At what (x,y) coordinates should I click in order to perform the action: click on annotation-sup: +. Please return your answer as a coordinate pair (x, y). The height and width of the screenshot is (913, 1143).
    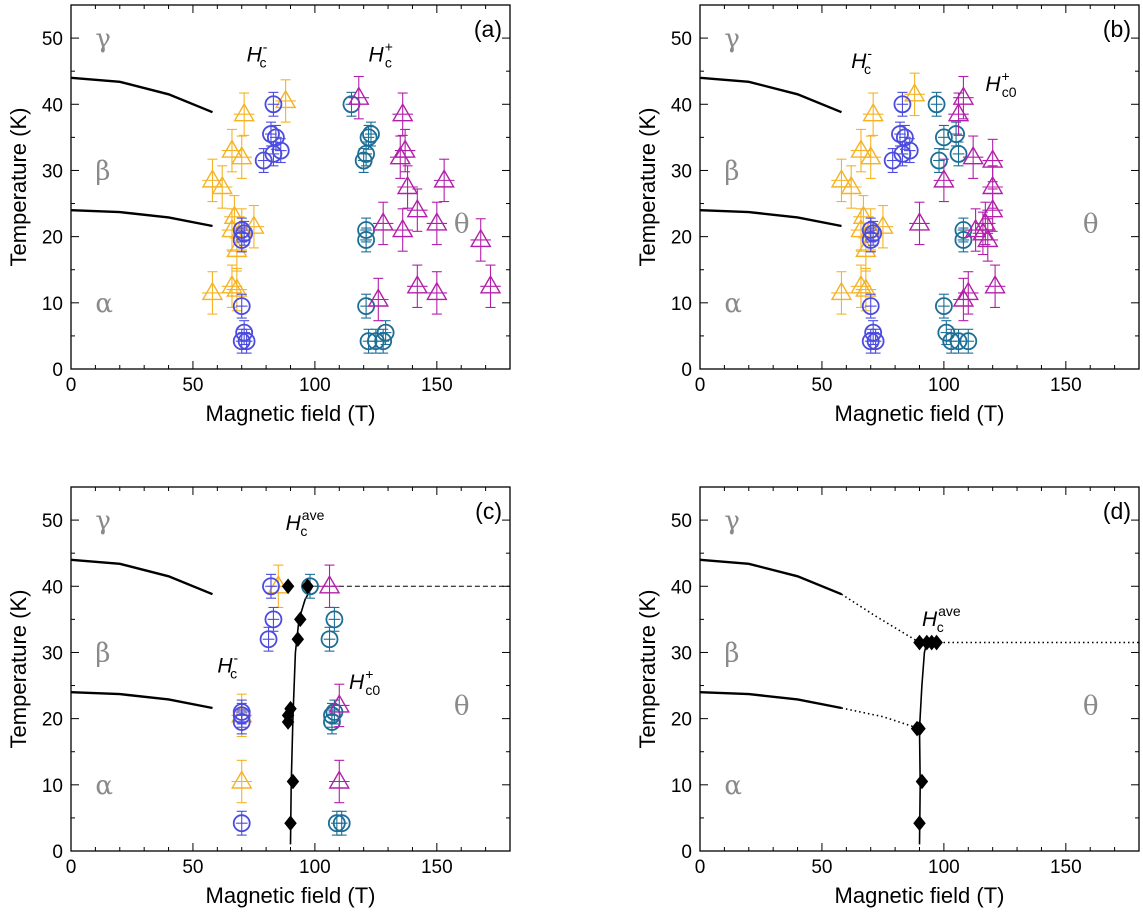
    Looking at the image, I should click on (369, 674).